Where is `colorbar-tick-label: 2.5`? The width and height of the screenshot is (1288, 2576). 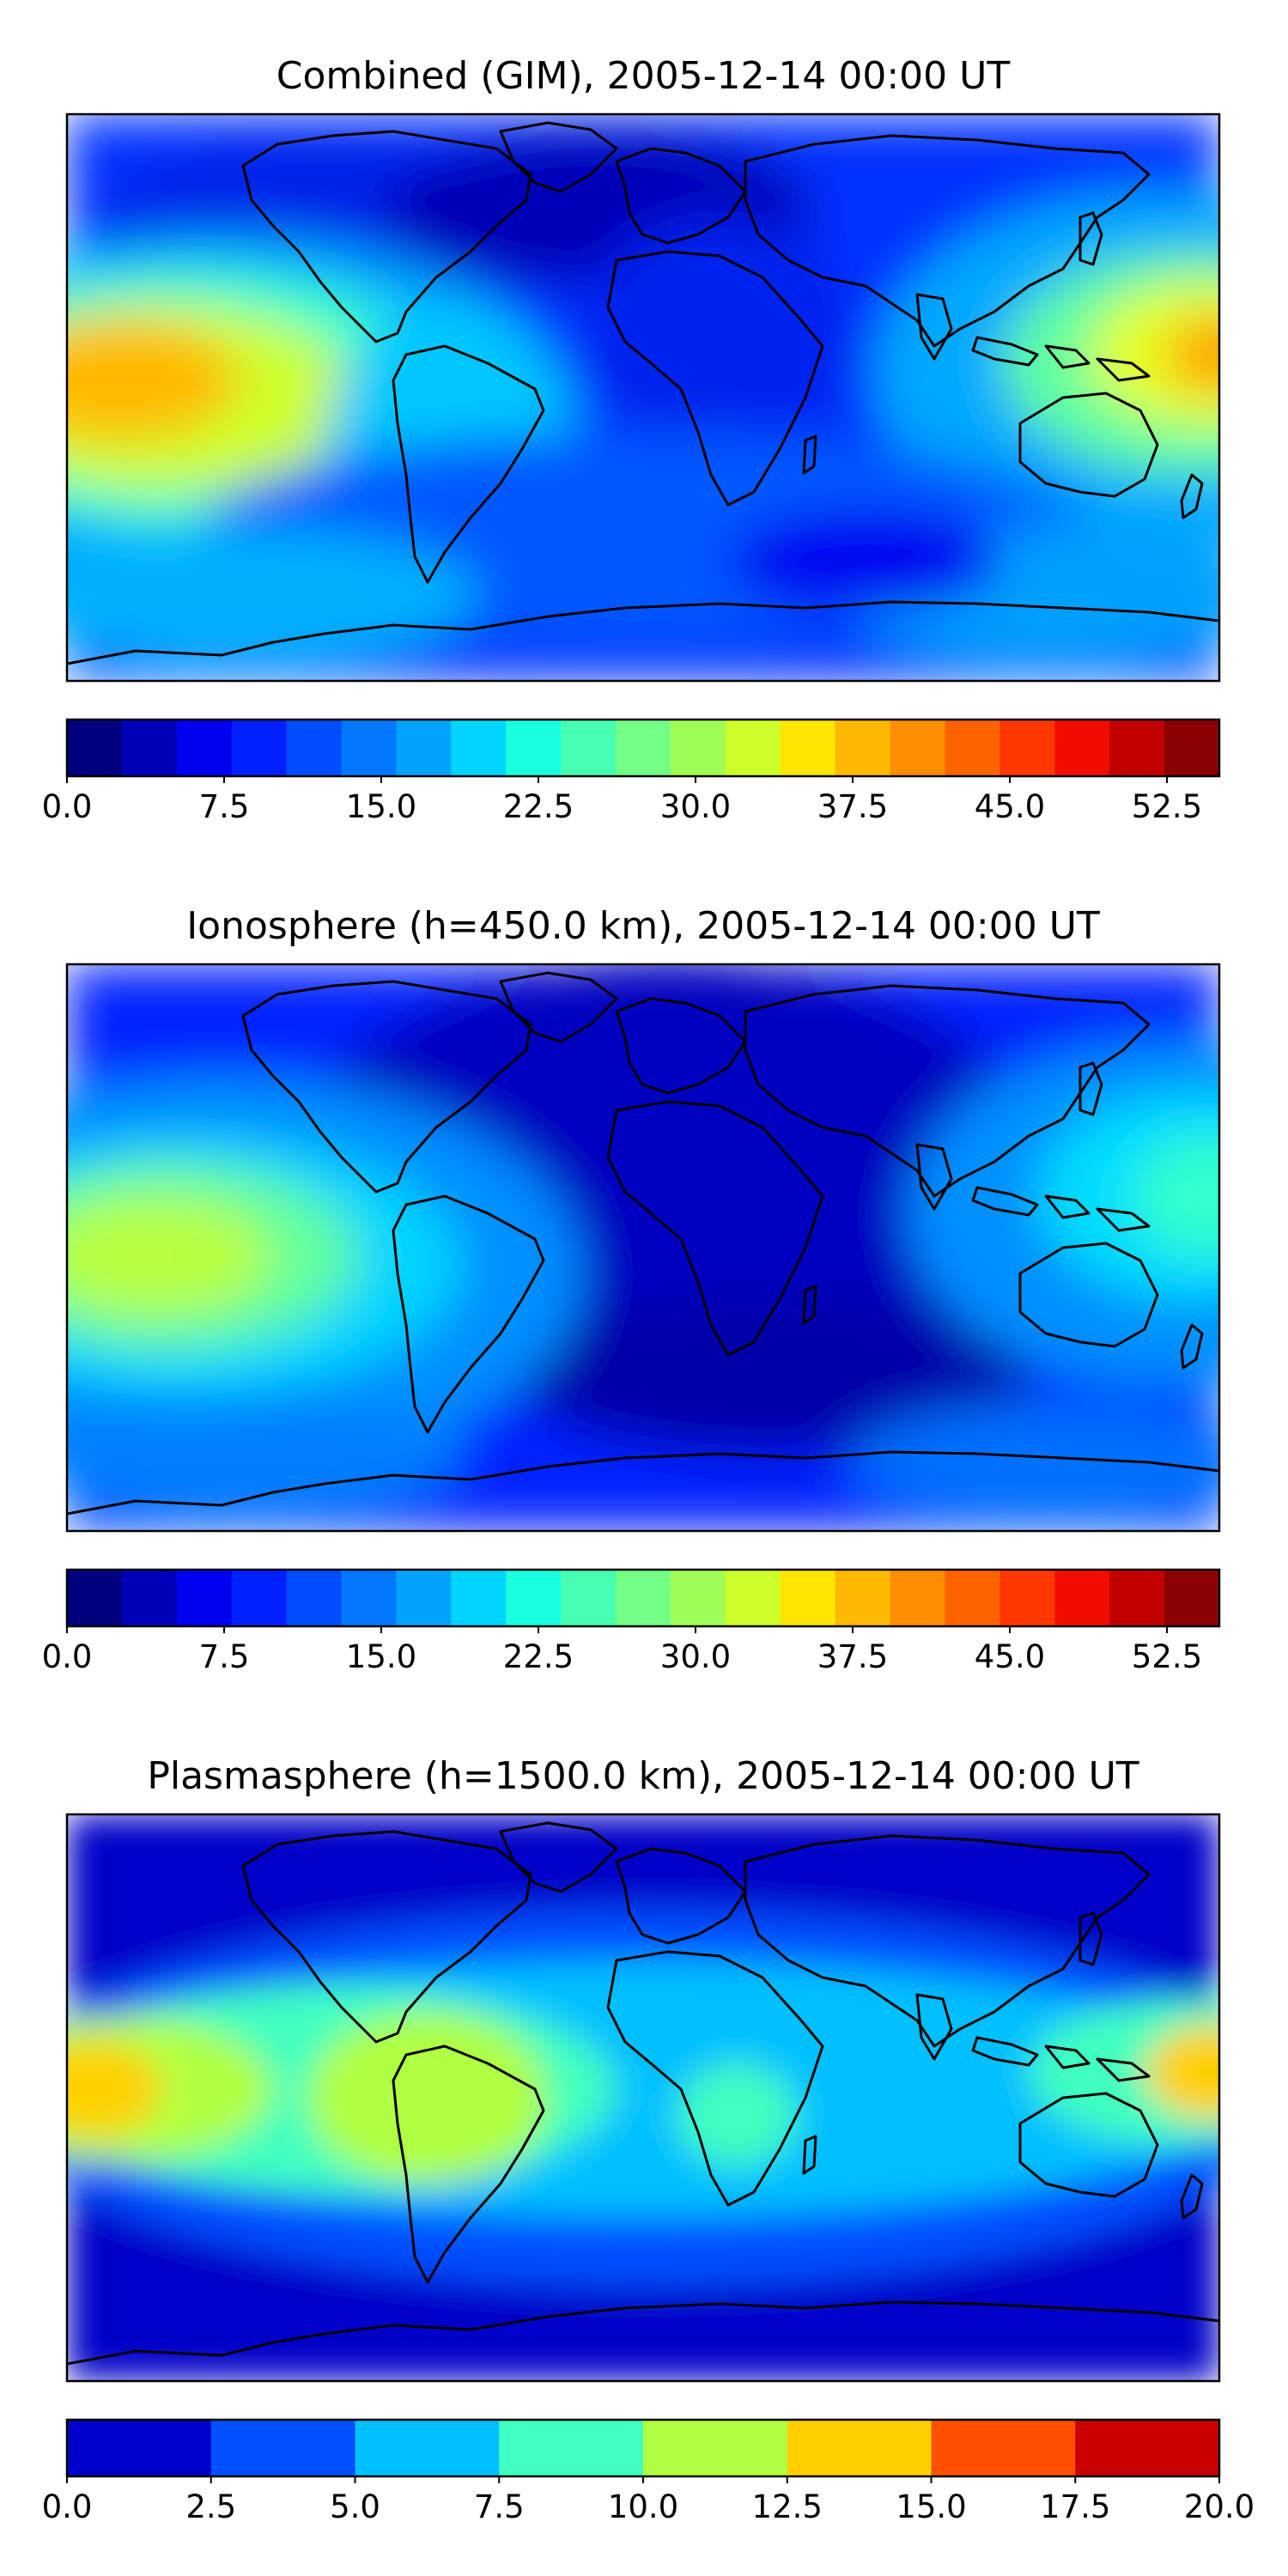
colorbar-tick-label: 2.5 is located at coordinates (210, 2507).